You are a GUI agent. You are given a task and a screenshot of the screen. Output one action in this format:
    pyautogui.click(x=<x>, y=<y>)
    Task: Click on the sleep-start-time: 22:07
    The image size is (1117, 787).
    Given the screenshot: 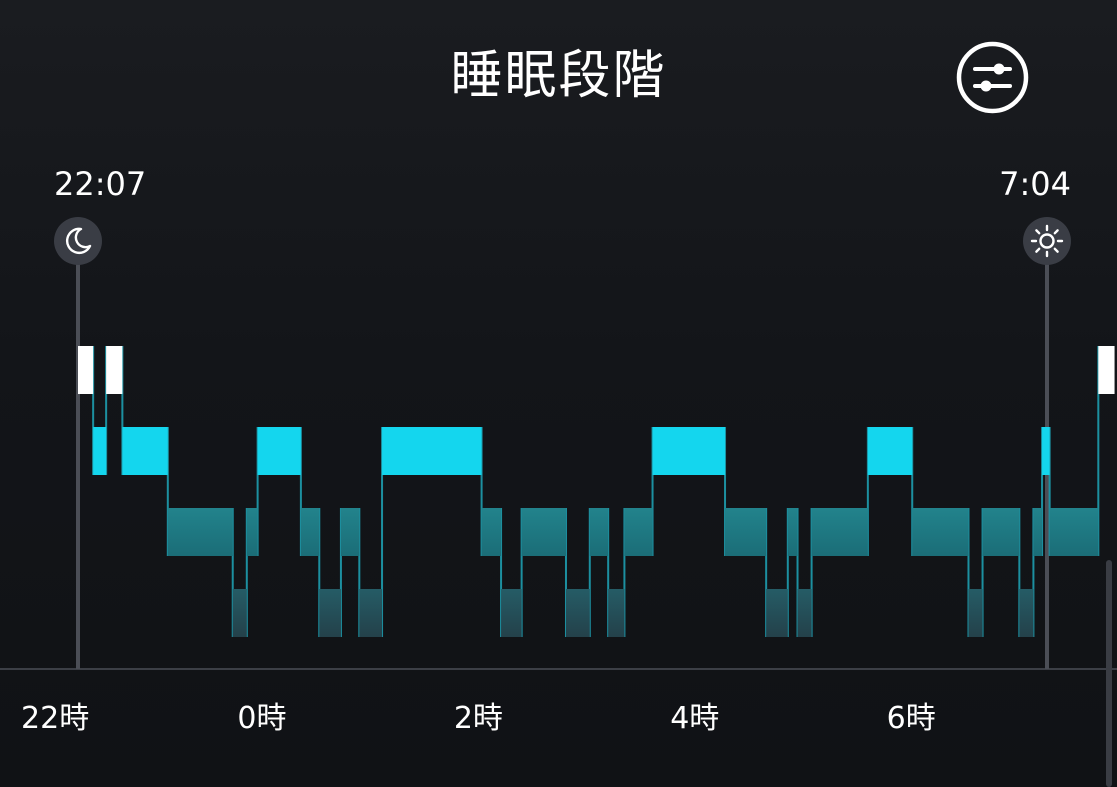 What is the action you would take?
    pyautogui.click(x=100, y=184)
    